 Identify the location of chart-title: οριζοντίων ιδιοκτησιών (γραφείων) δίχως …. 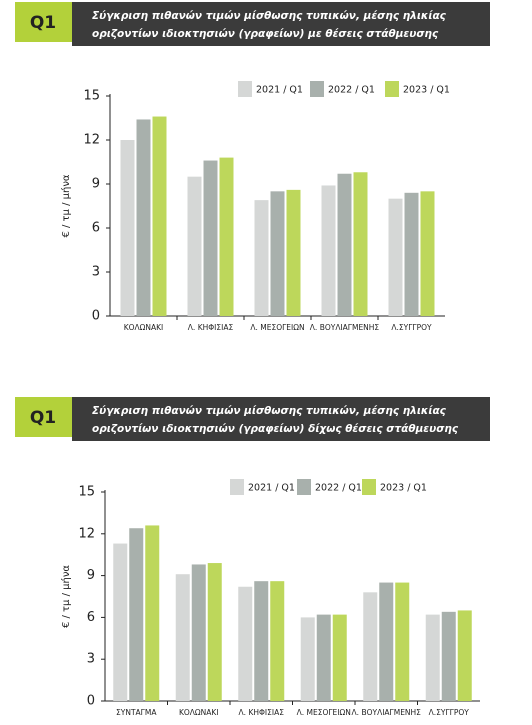
(275, 429).